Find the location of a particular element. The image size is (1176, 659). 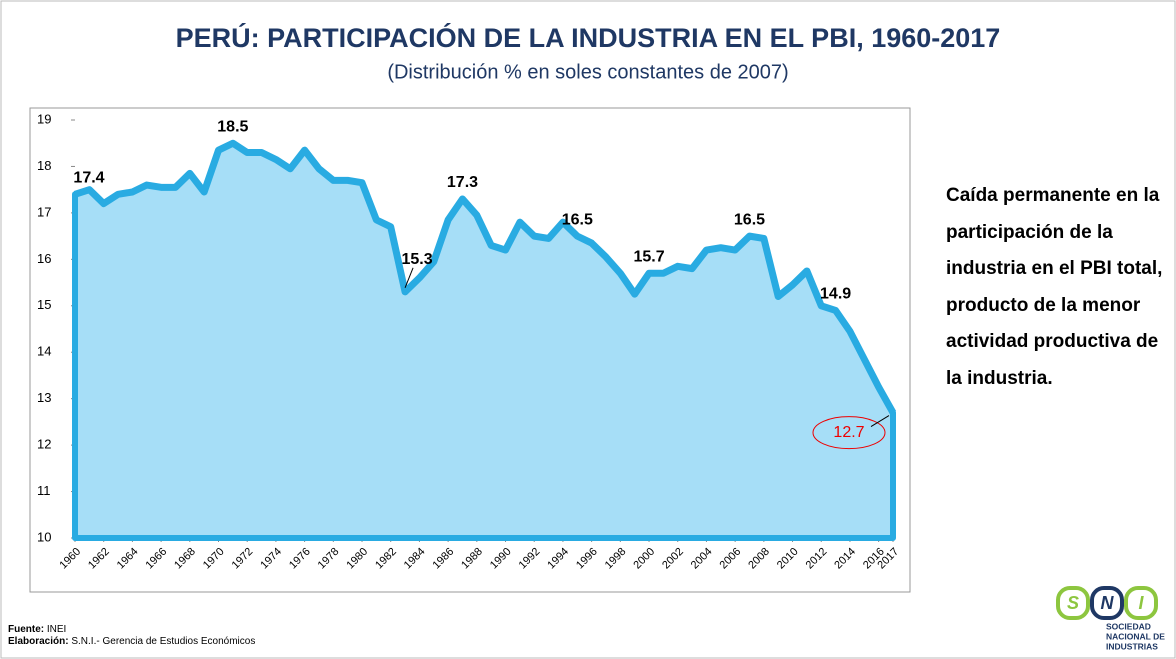

x-tick-label: 1962 is located at coordinates (99, 559).